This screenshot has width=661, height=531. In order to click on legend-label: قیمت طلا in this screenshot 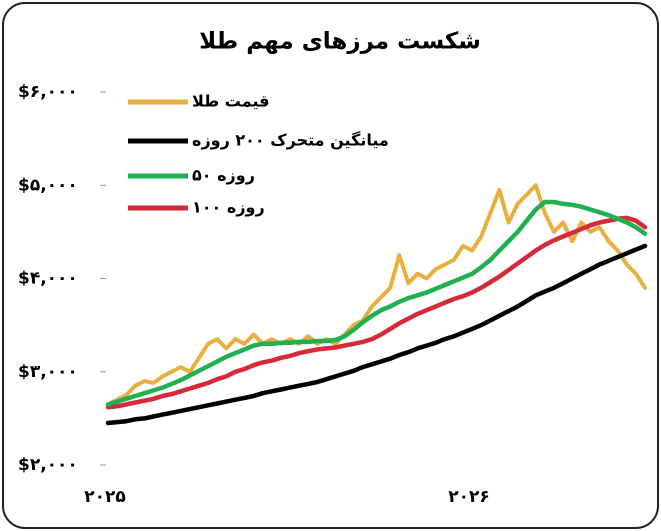, I will do `click(230, 101)`.